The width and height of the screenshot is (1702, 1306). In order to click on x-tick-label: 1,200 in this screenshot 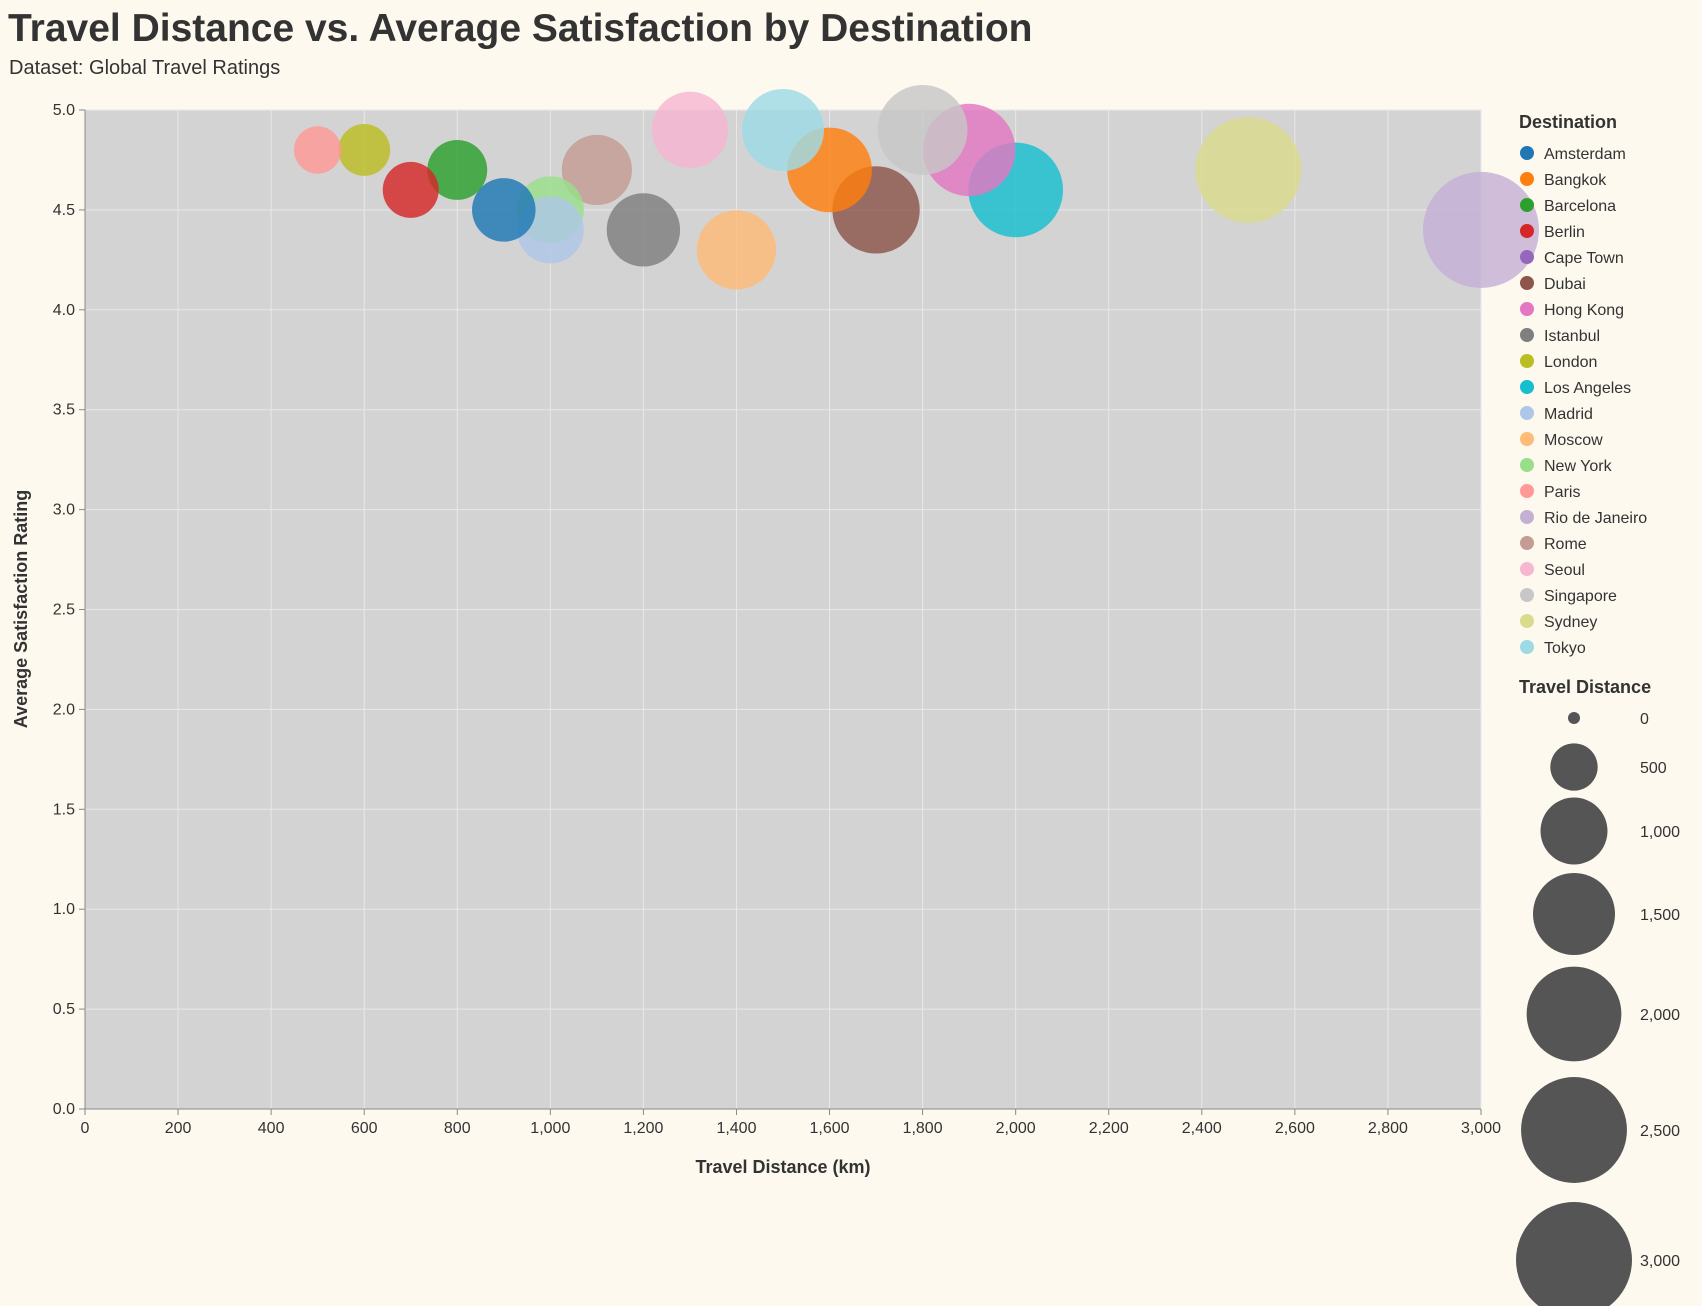, I will do `click(643, 1128)`.